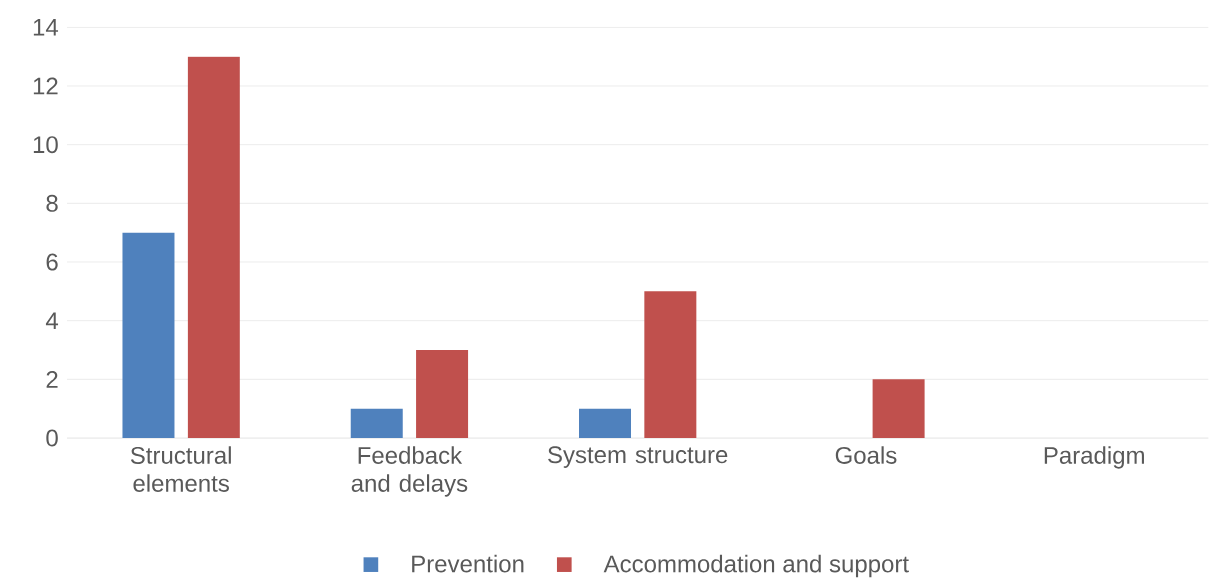  I want to click on y-tick-label: 8, so click(52, 203).